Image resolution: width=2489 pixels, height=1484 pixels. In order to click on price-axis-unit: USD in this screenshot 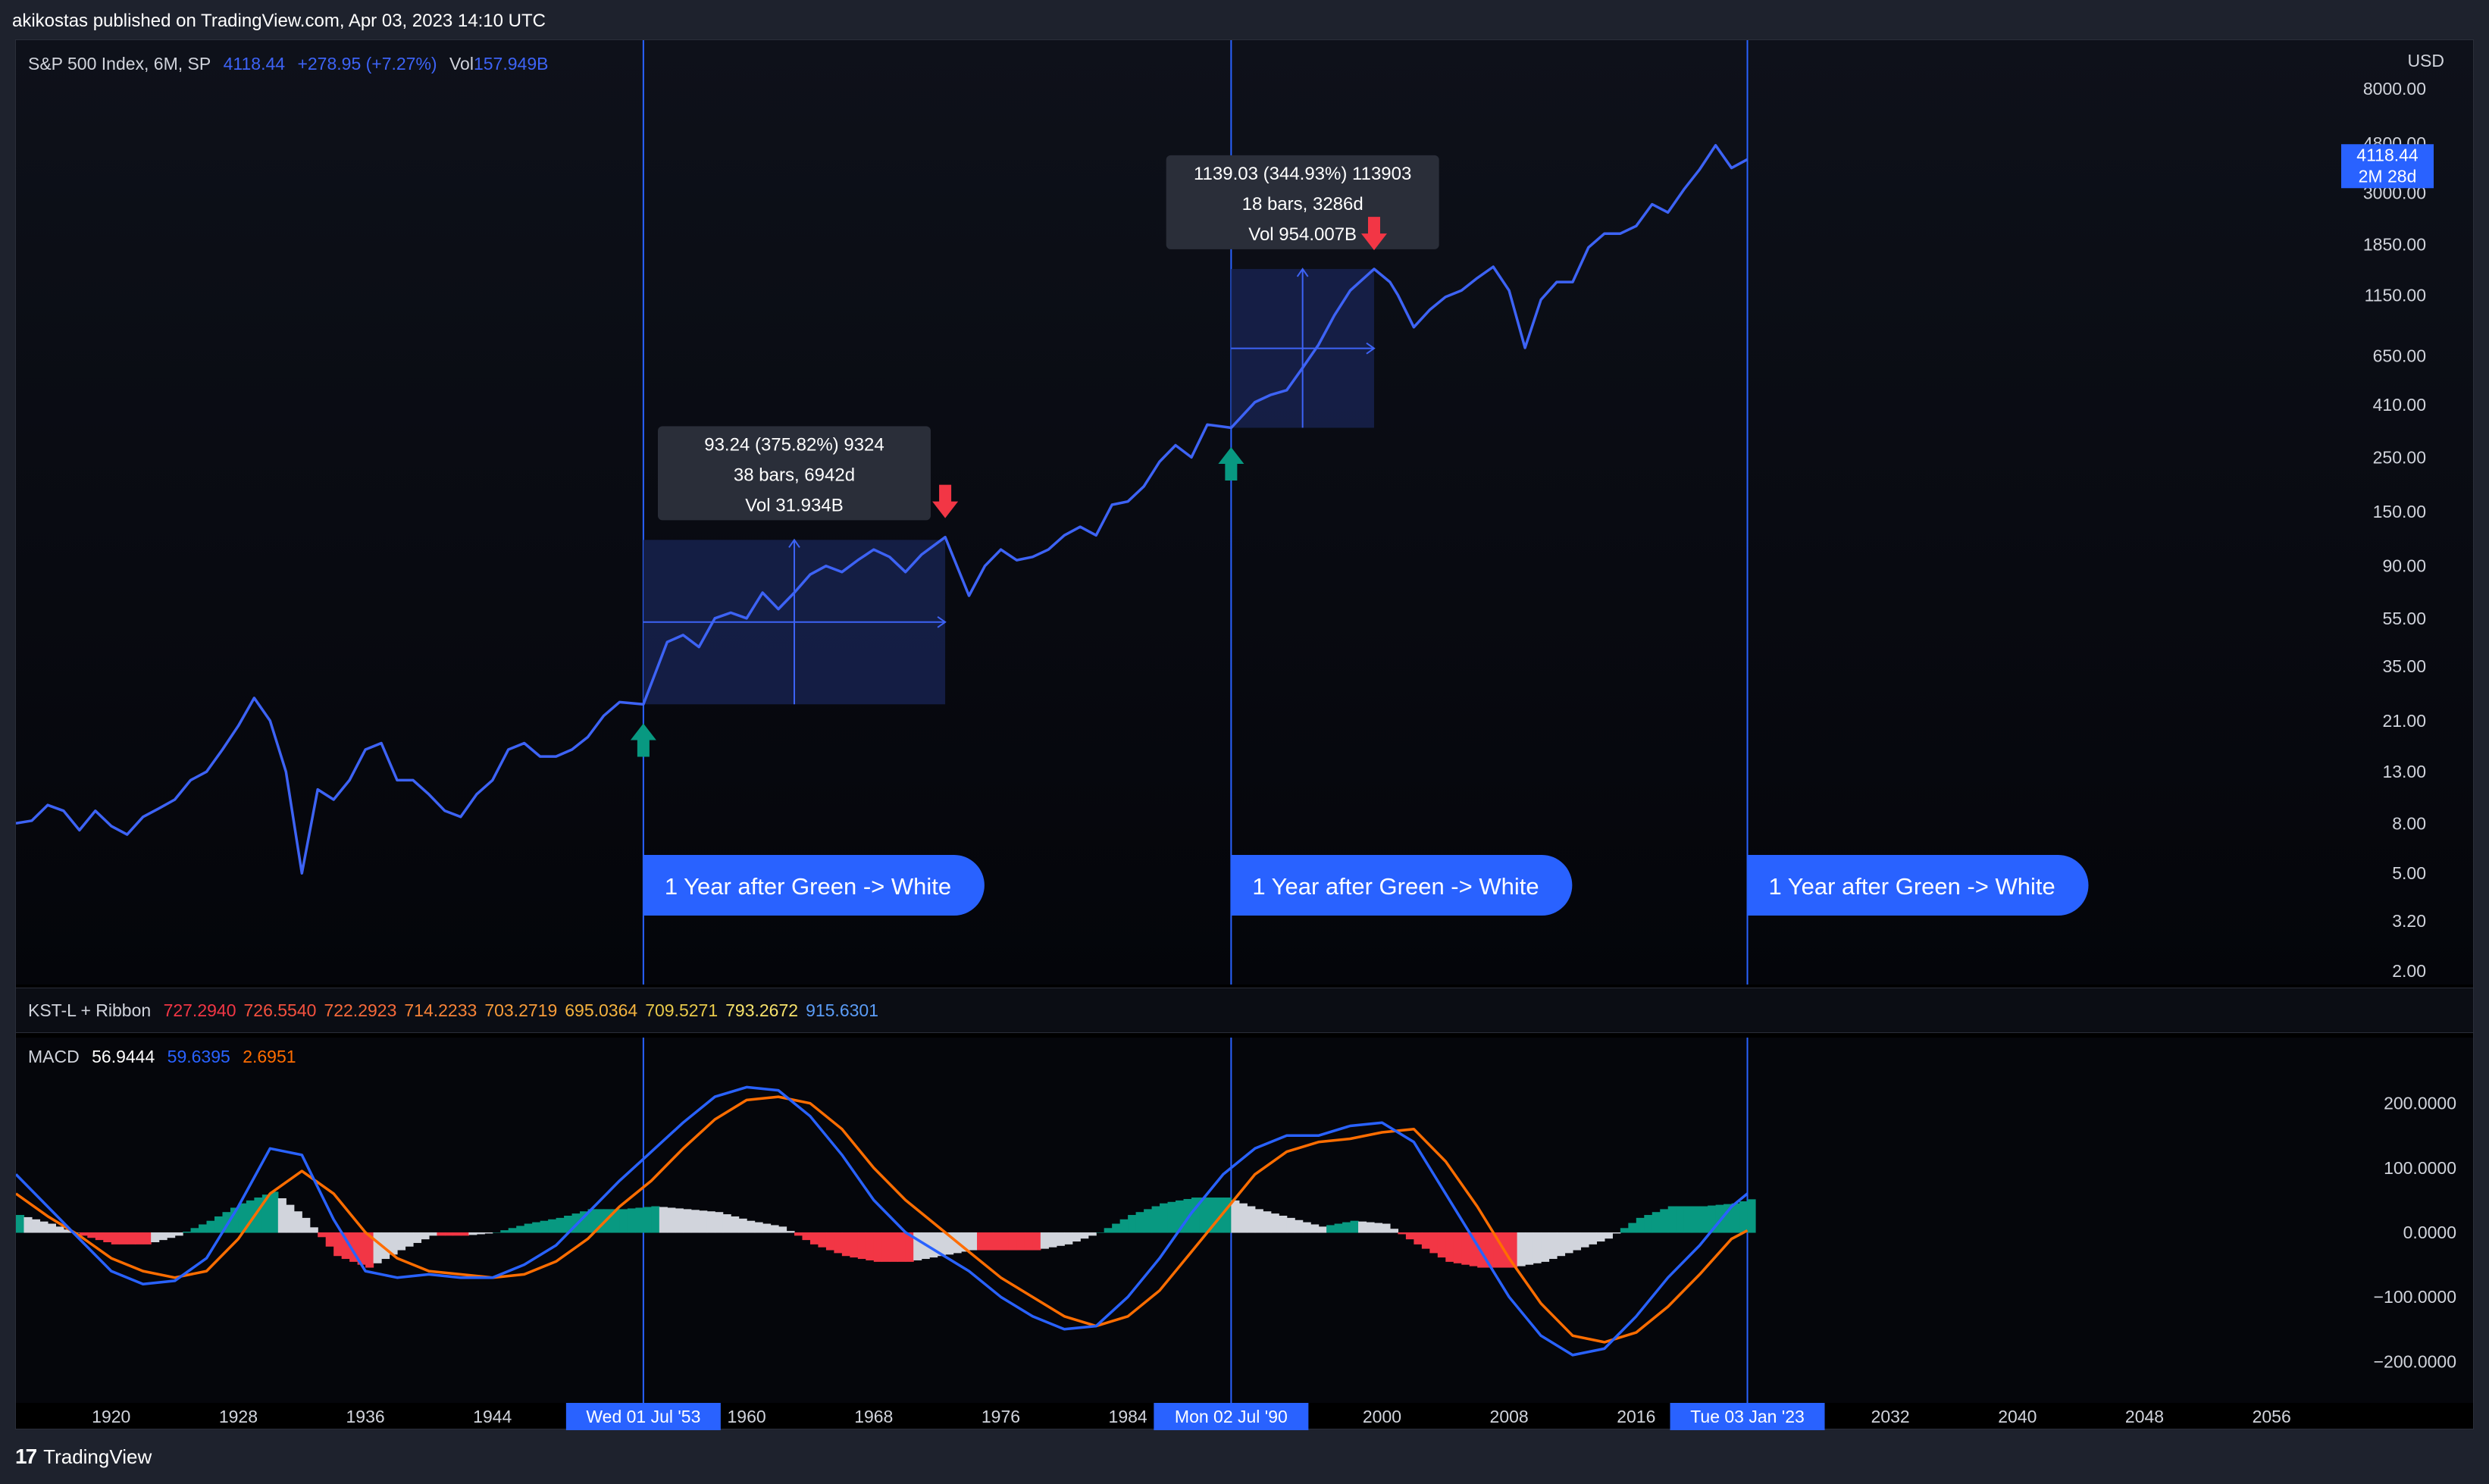, I will do `click(2425, 61)`.